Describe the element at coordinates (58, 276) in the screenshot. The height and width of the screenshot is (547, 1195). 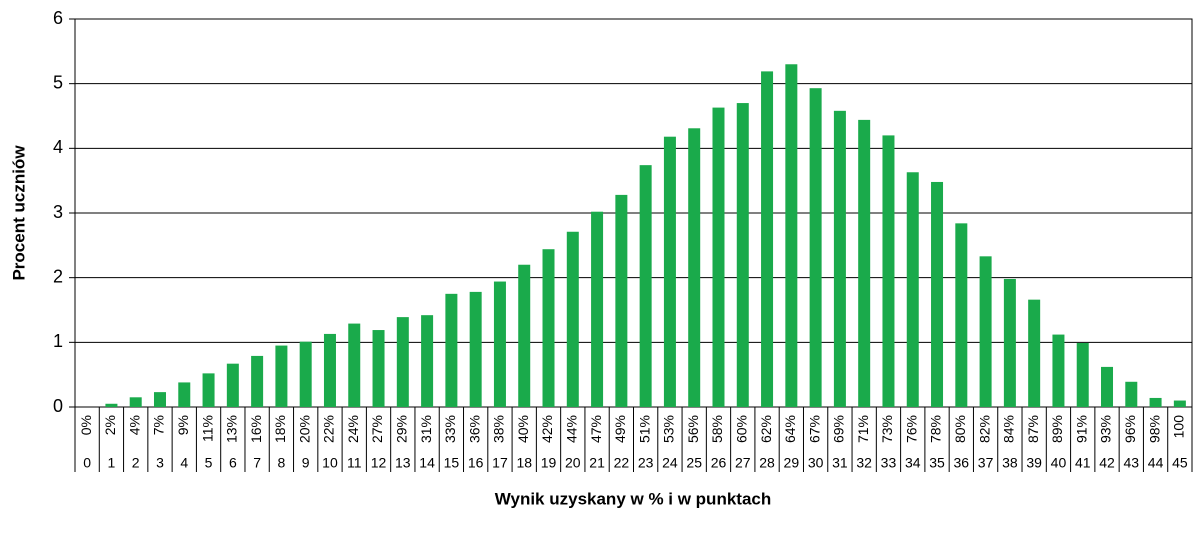
I see `y-tick-label: 2` at that location.